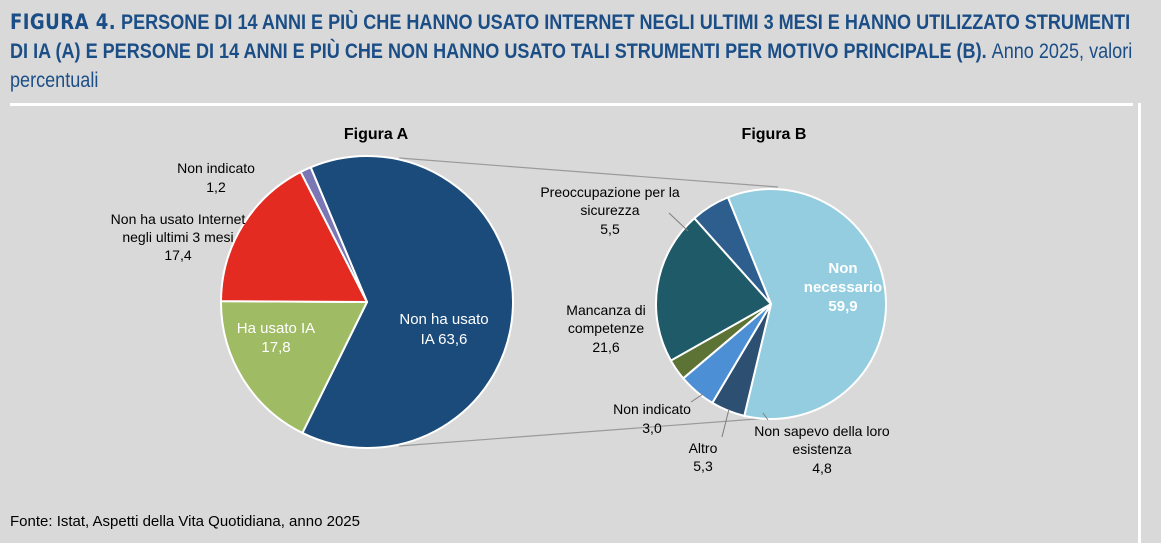 The height and width of the screenshot is (543, 1161). I want to click on figura-b-label-non-necessario-2: necessario, so click(843, 287).